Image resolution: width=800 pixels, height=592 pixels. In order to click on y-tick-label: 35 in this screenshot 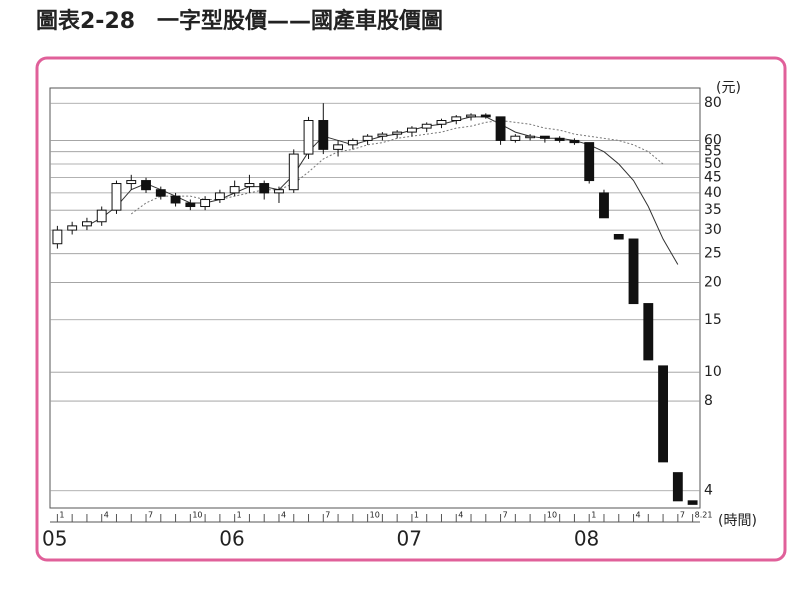, I will do `click(713, 210)`.